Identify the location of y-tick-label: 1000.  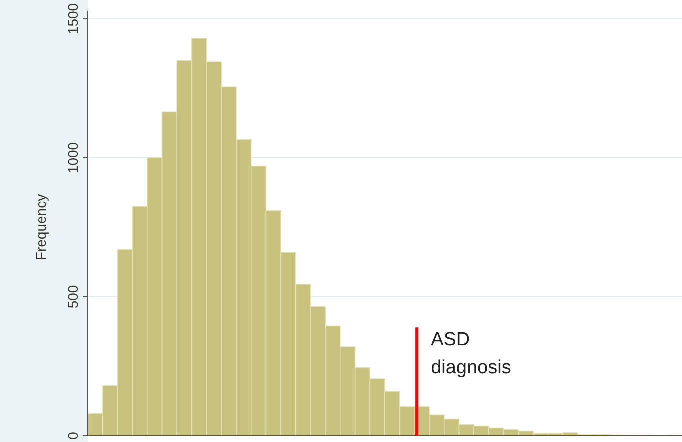
(73, 158).